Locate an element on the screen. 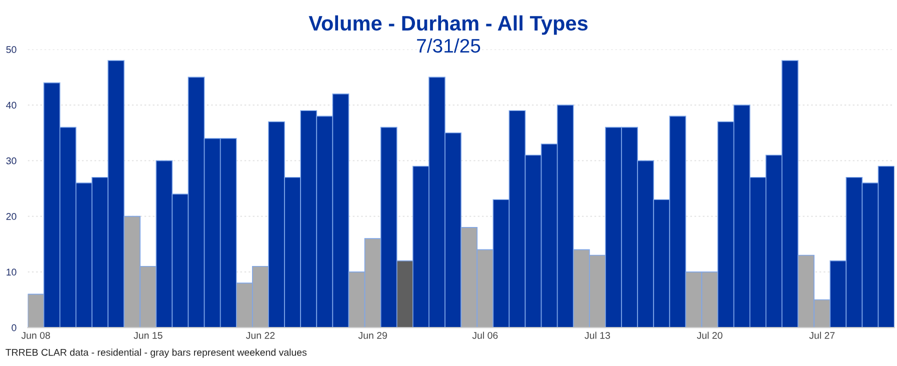 This screenshot has height=366, width=897. x-tick-label: Jun 22 is located at coordinates (260, 335).